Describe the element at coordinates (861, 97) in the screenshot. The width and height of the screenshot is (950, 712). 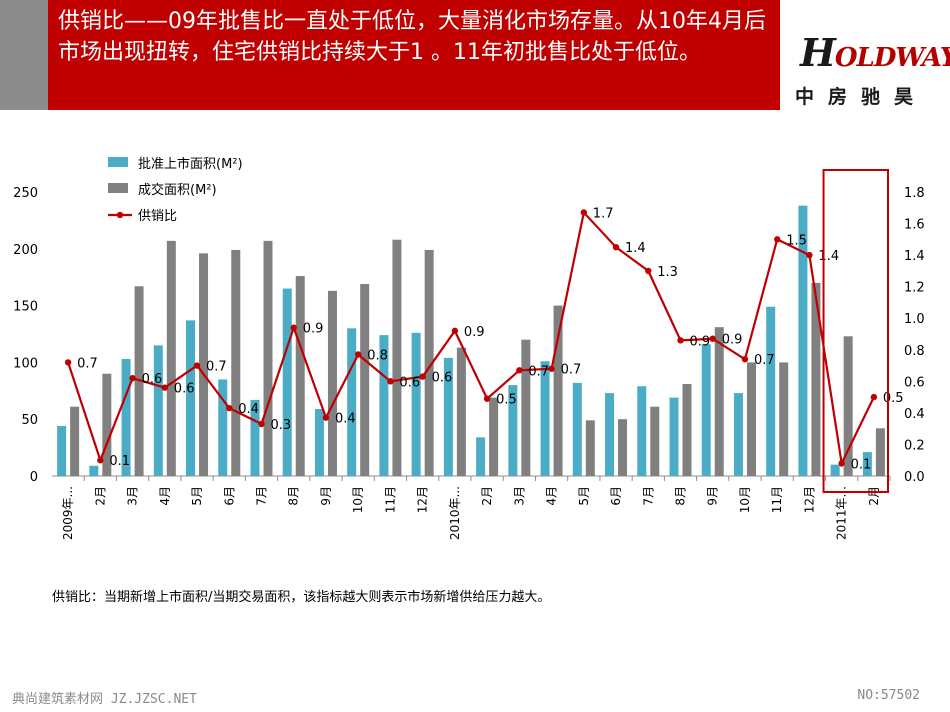
I see `logo-chinese-text: 中房驰昊` at that location.